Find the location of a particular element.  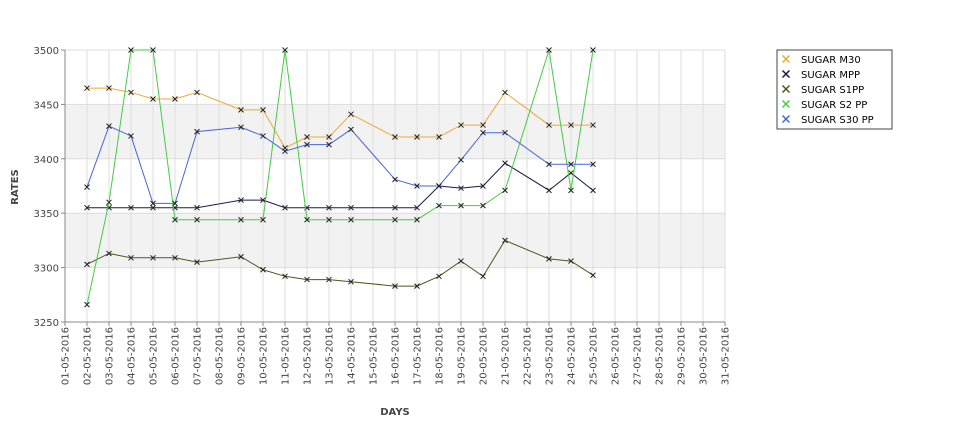

x-tick-label: 28-05-2016 is located at coordinates (660, 356).